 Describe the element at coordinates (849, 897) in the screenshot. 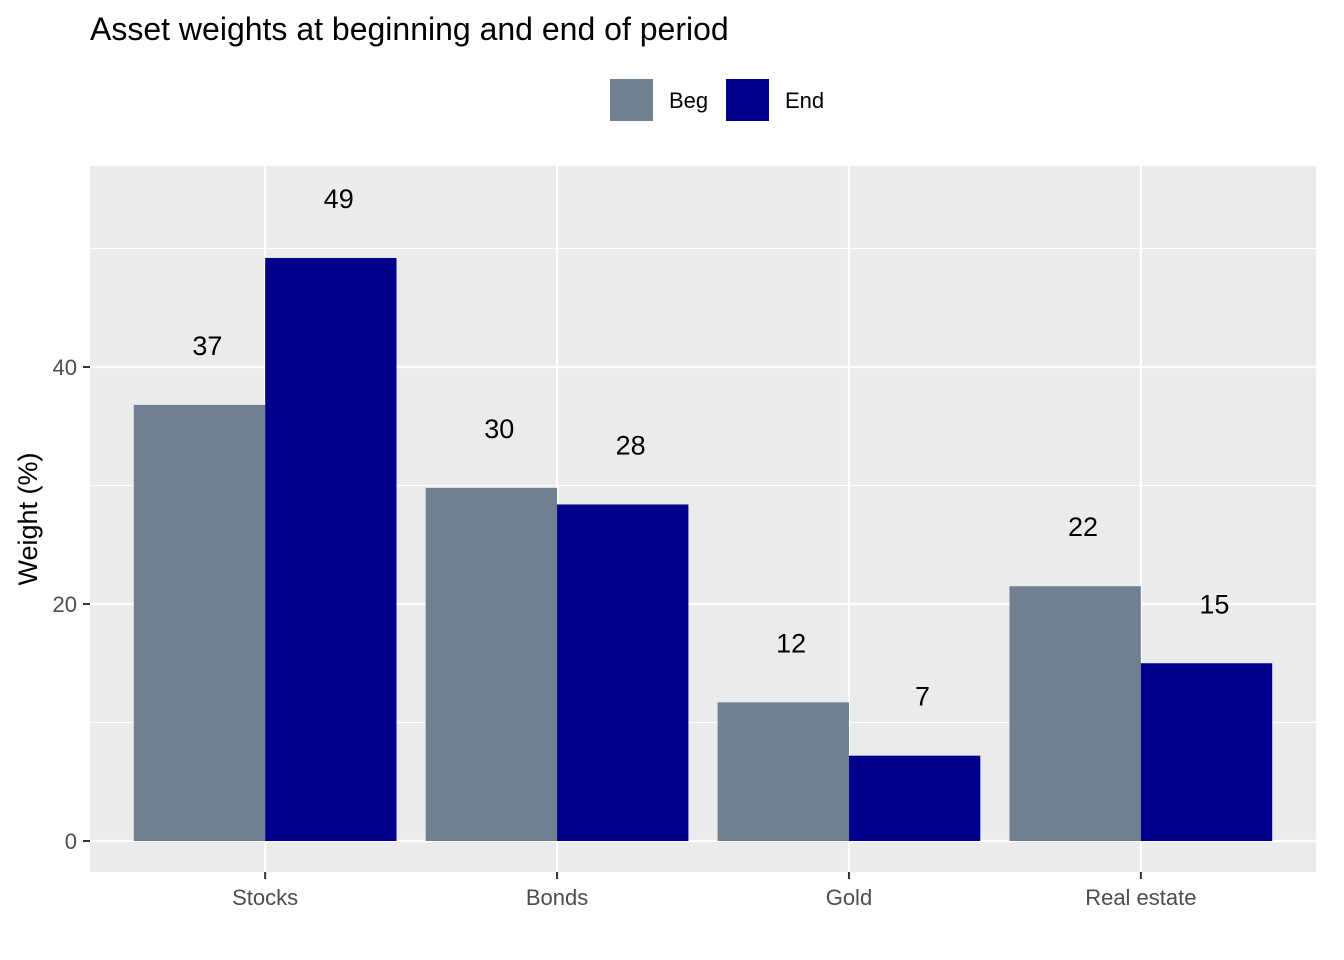

I see `x-tick-label: Gold` at that location.